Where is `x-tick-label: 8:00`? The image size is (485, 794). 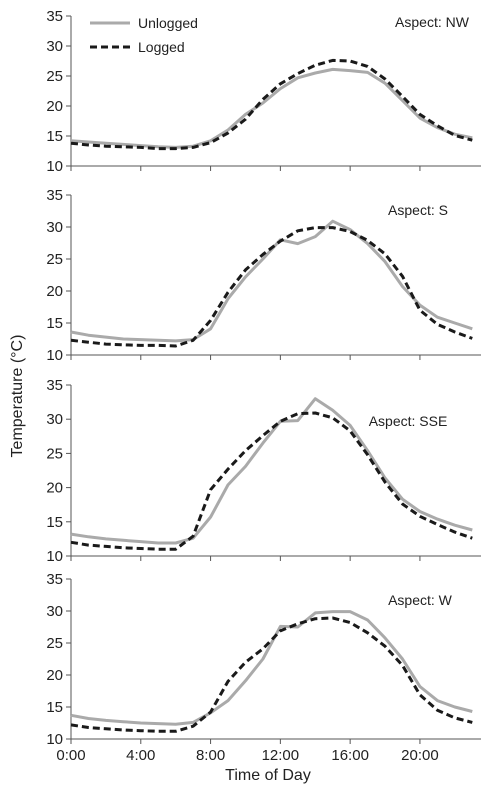 x-tick-label: 8:00 is located at coordinates (210, 755).